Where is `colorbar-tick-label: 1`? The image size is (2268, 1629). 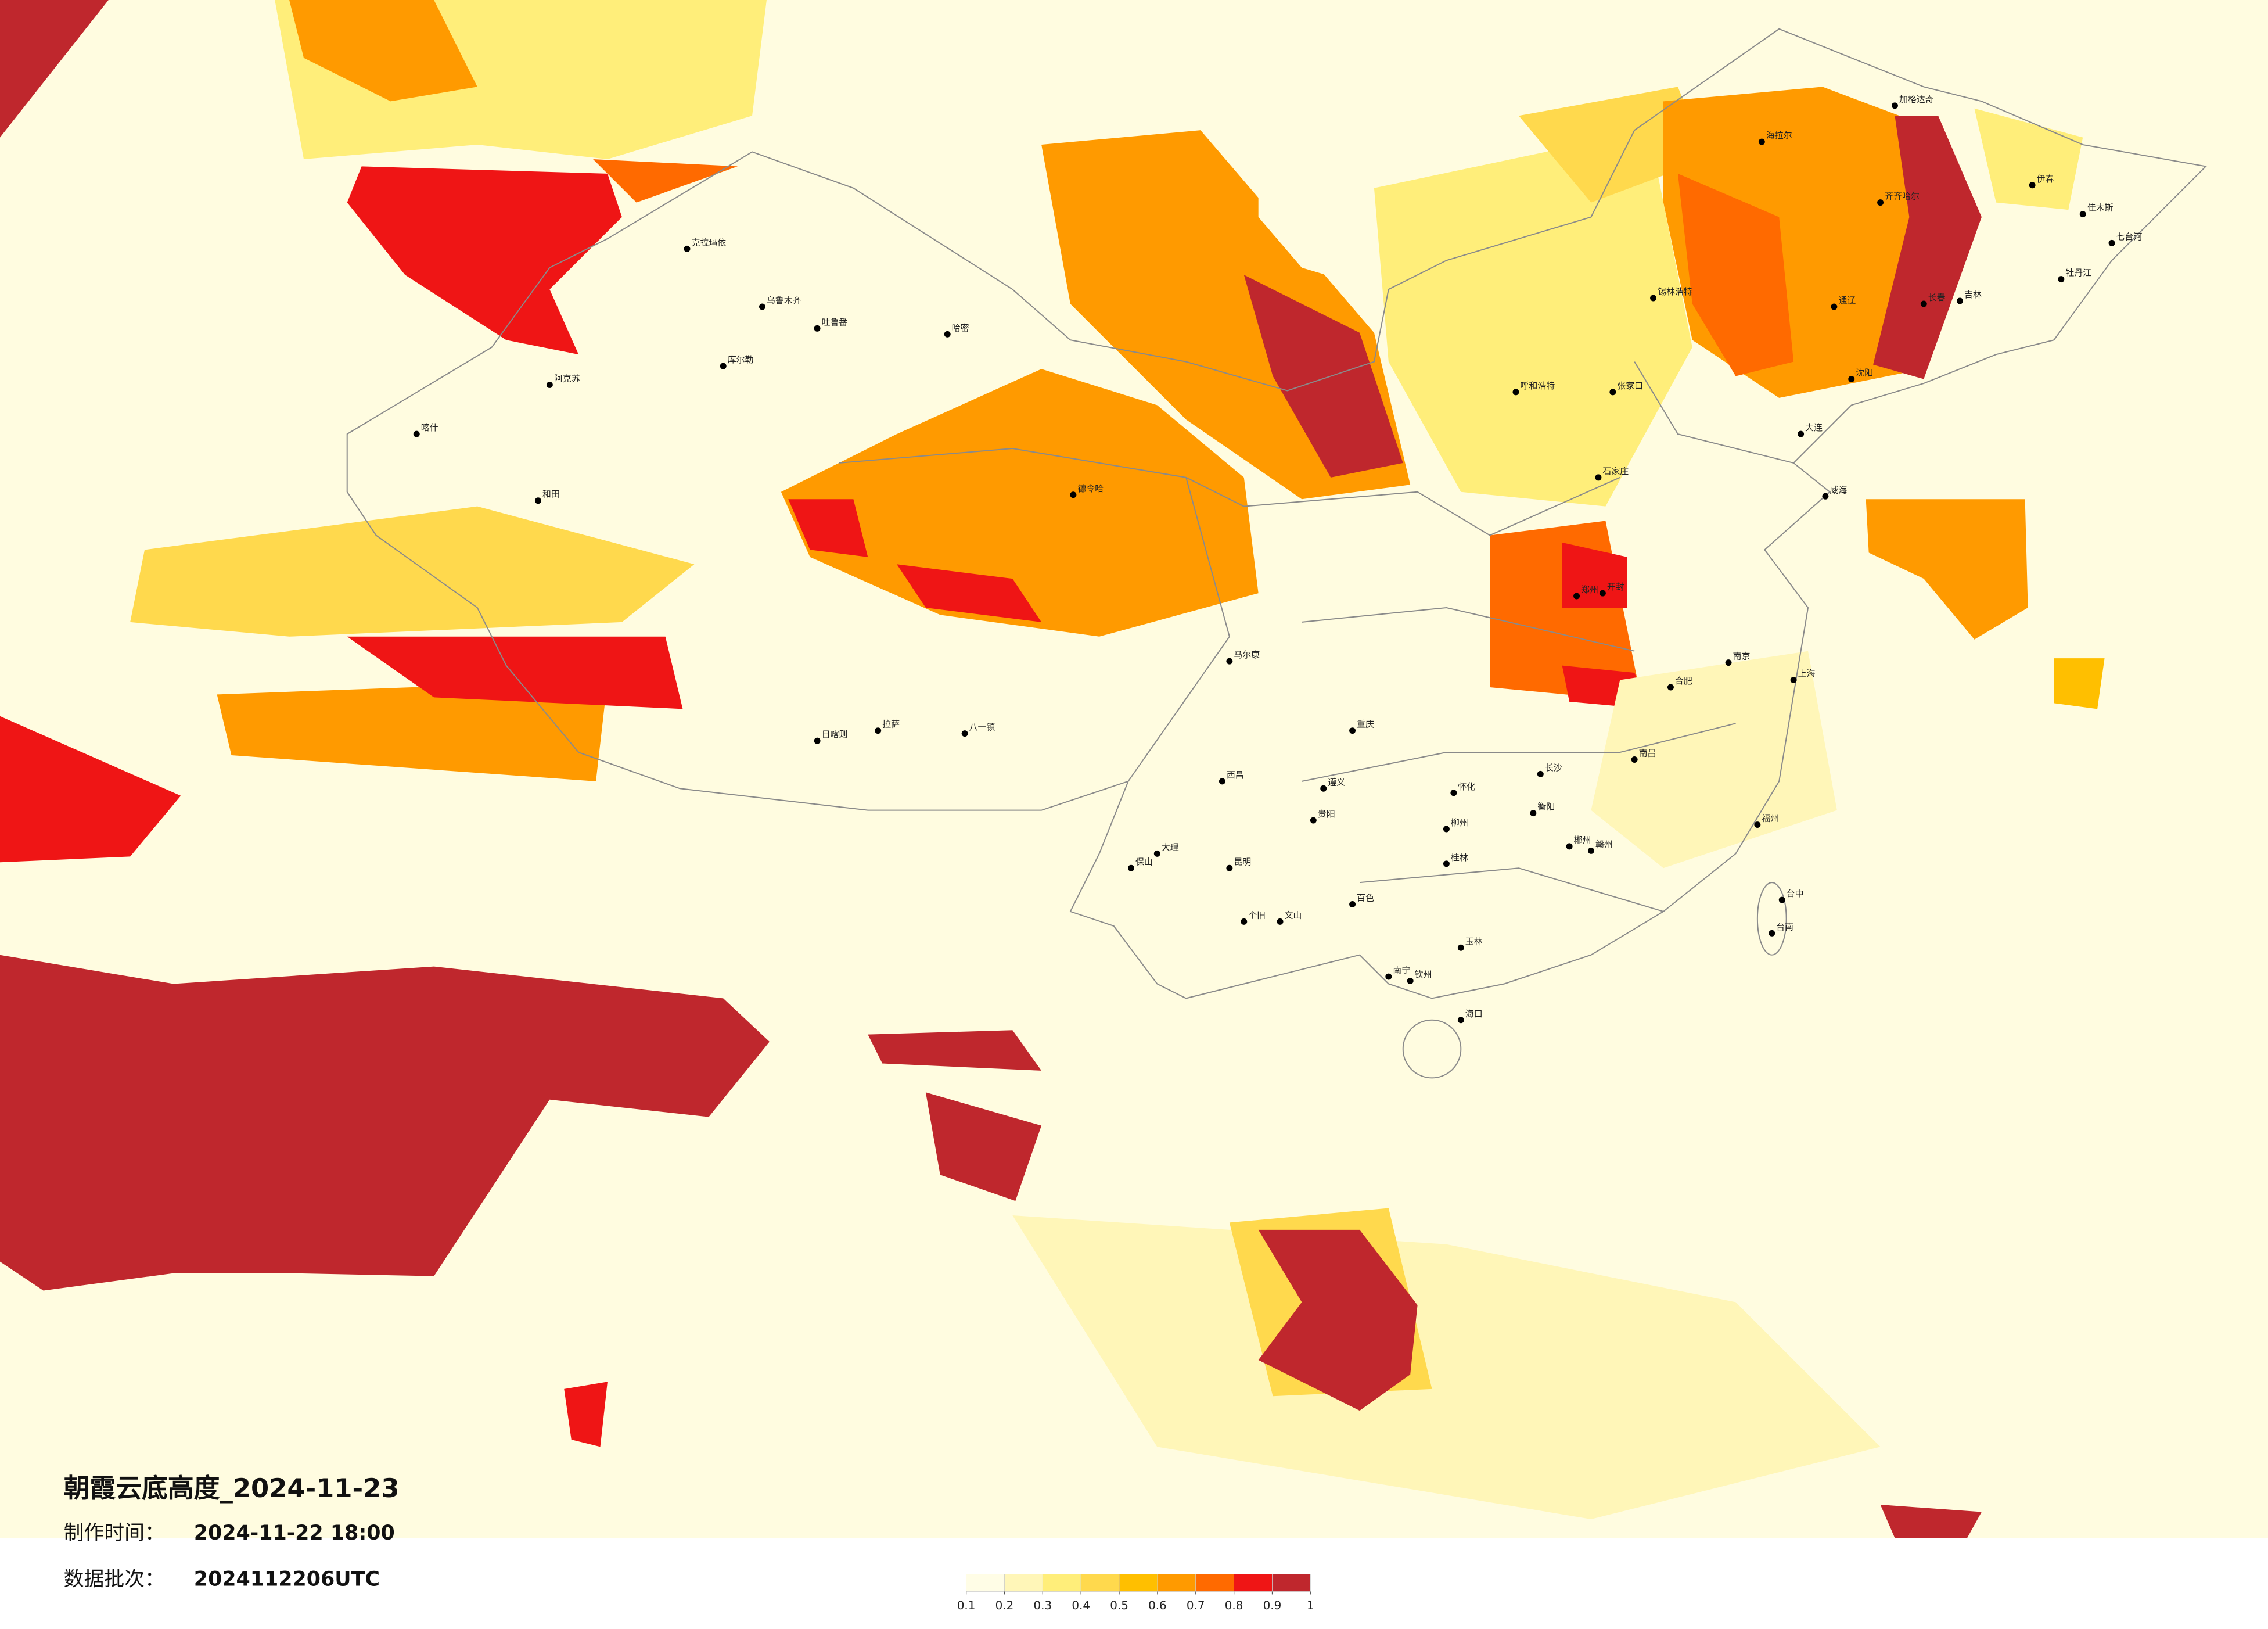
colorbar-tick-label: 1 is located at coordinates (1310, 1606).